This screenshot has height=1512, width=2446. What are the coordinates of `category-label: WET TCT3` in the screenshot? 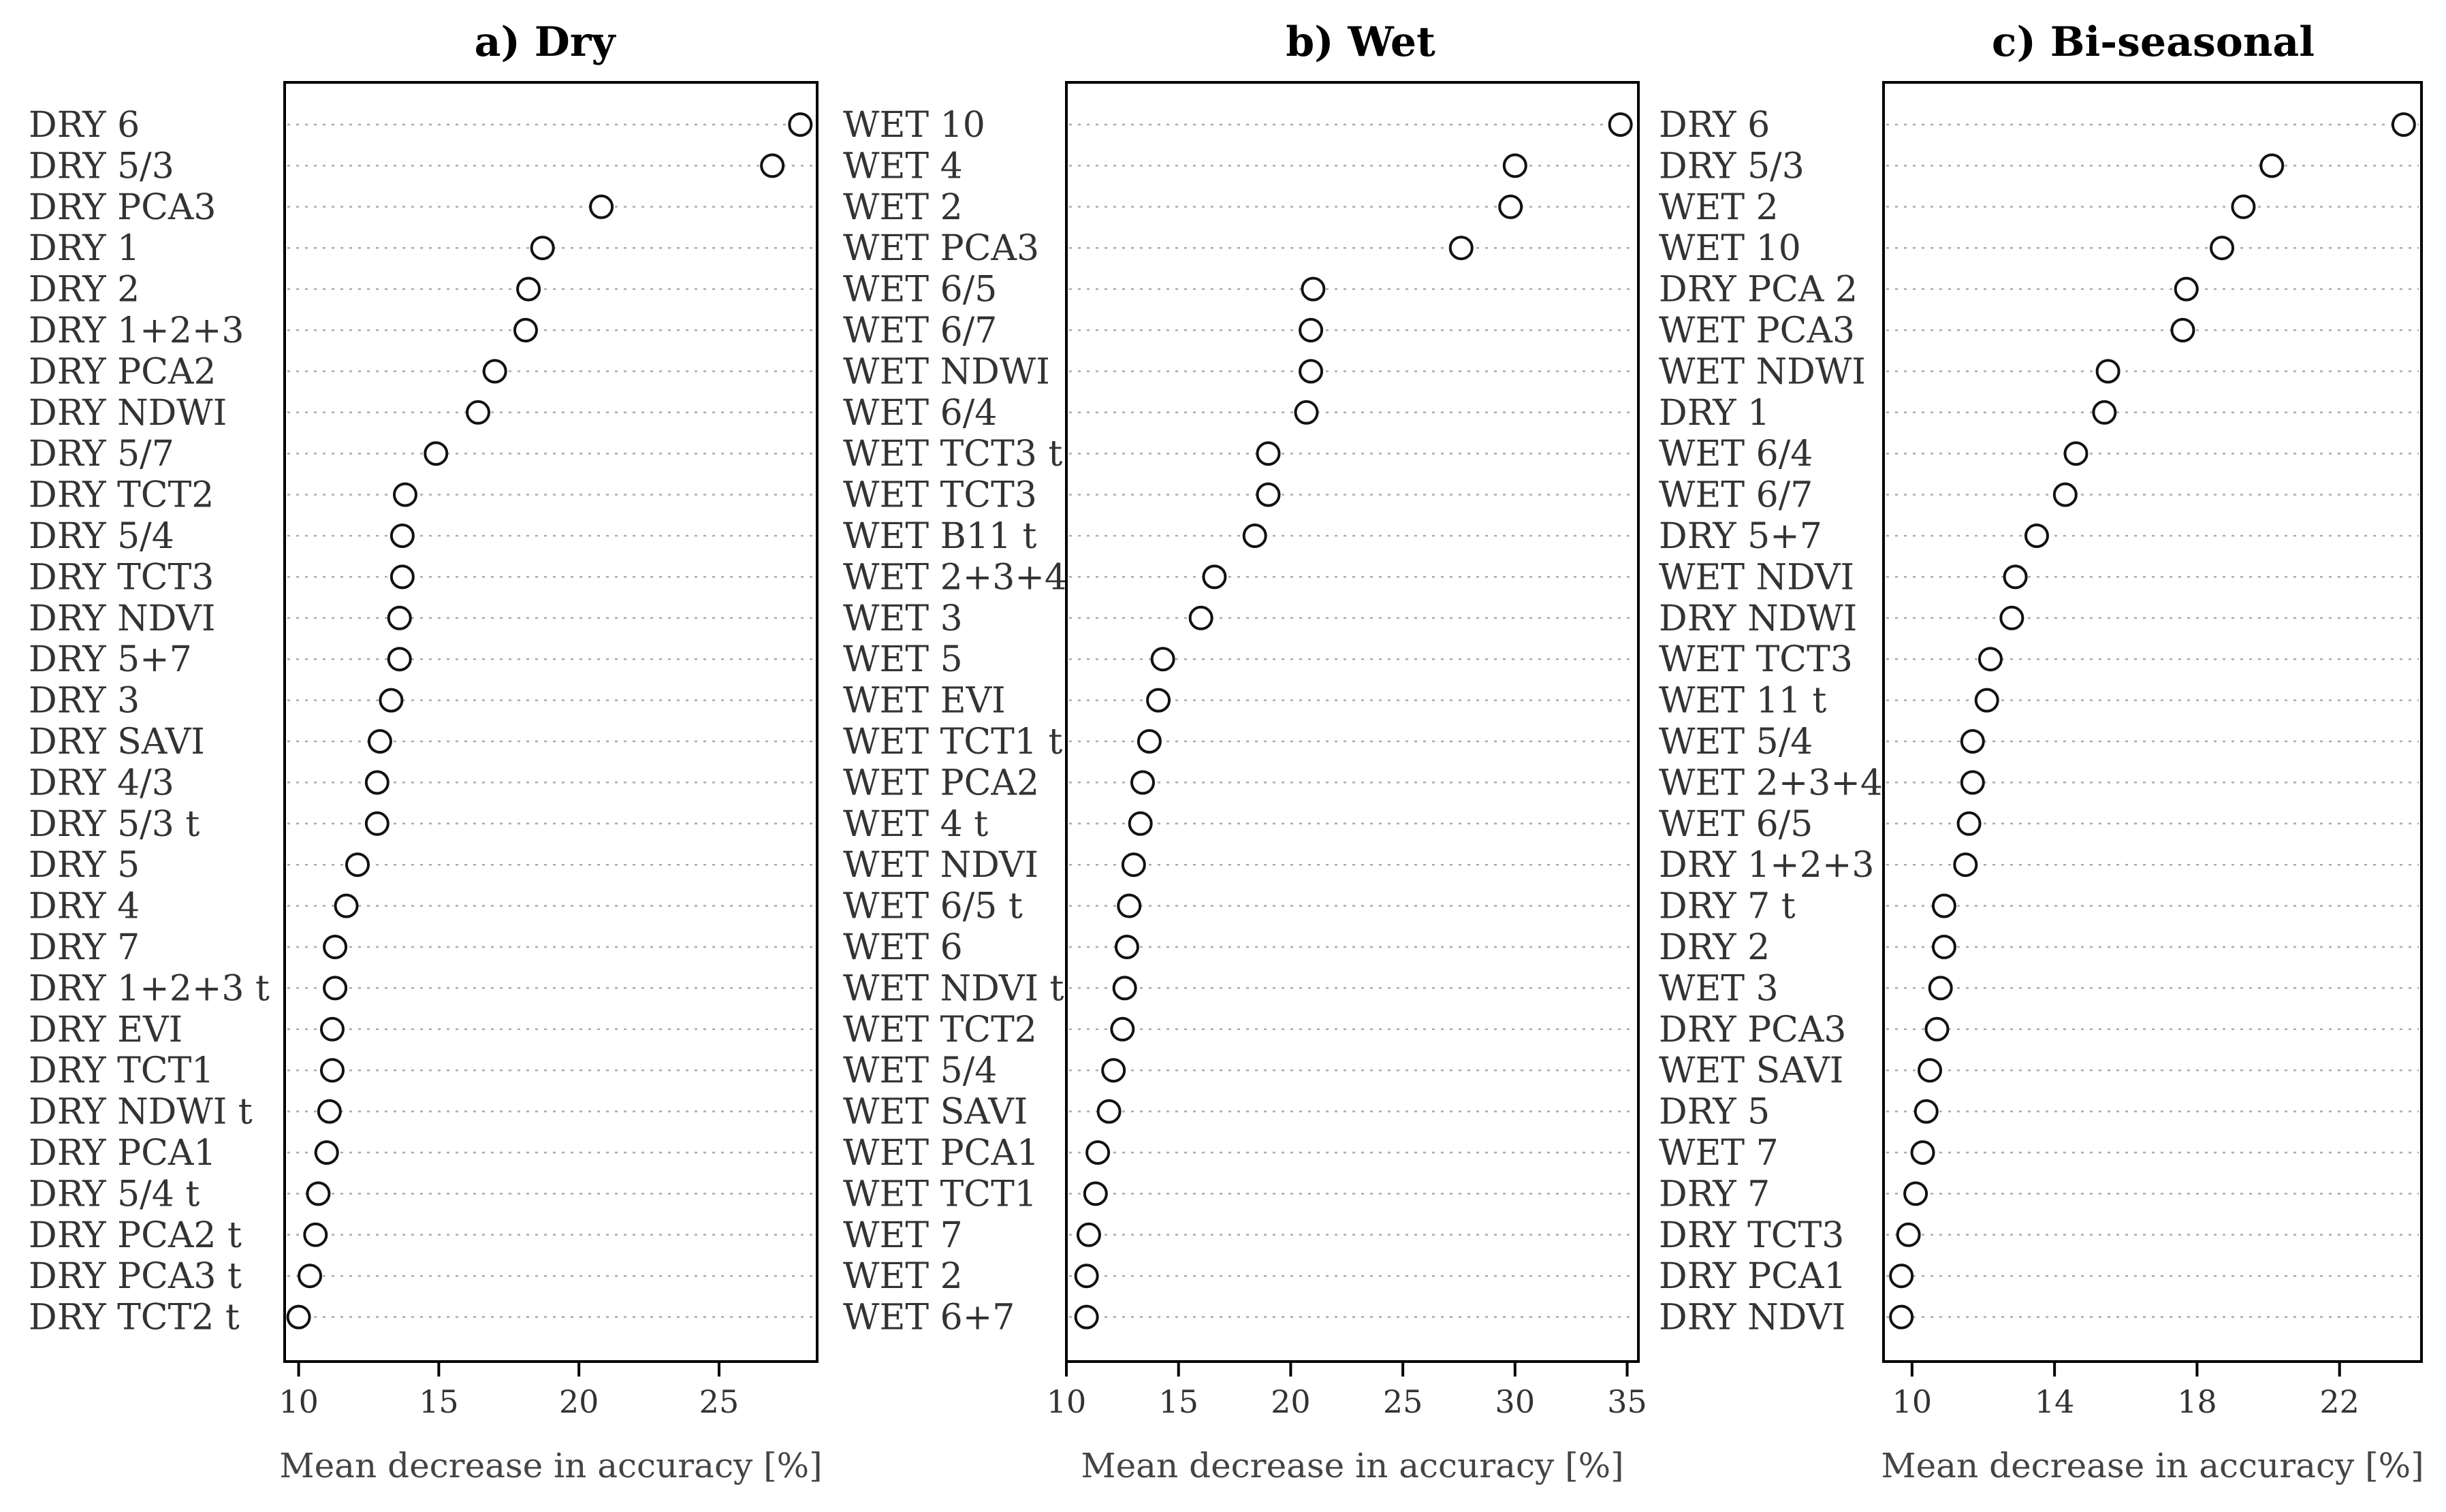 It's located at (940, 496).